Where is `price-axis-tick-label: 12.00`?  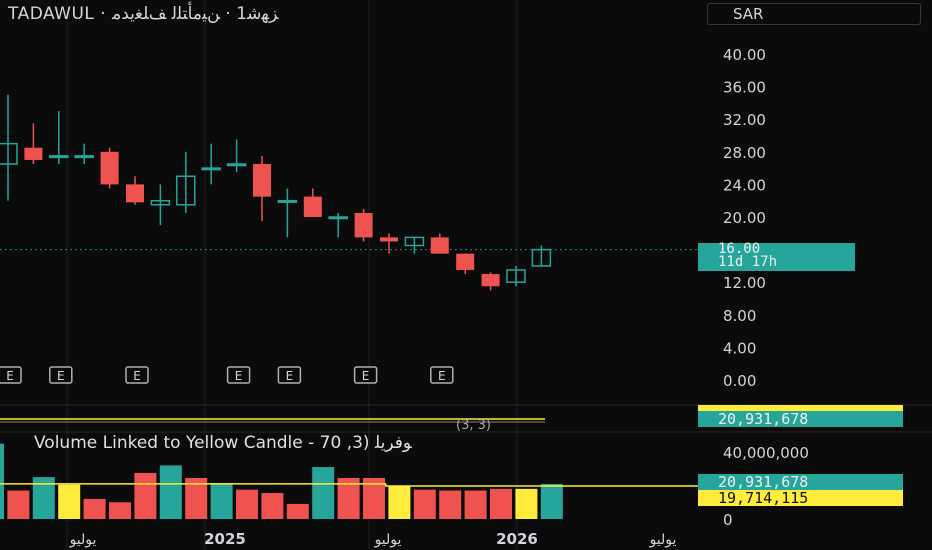 price-axis-tick-label: 12.00 is located at coordinates (744, 283).